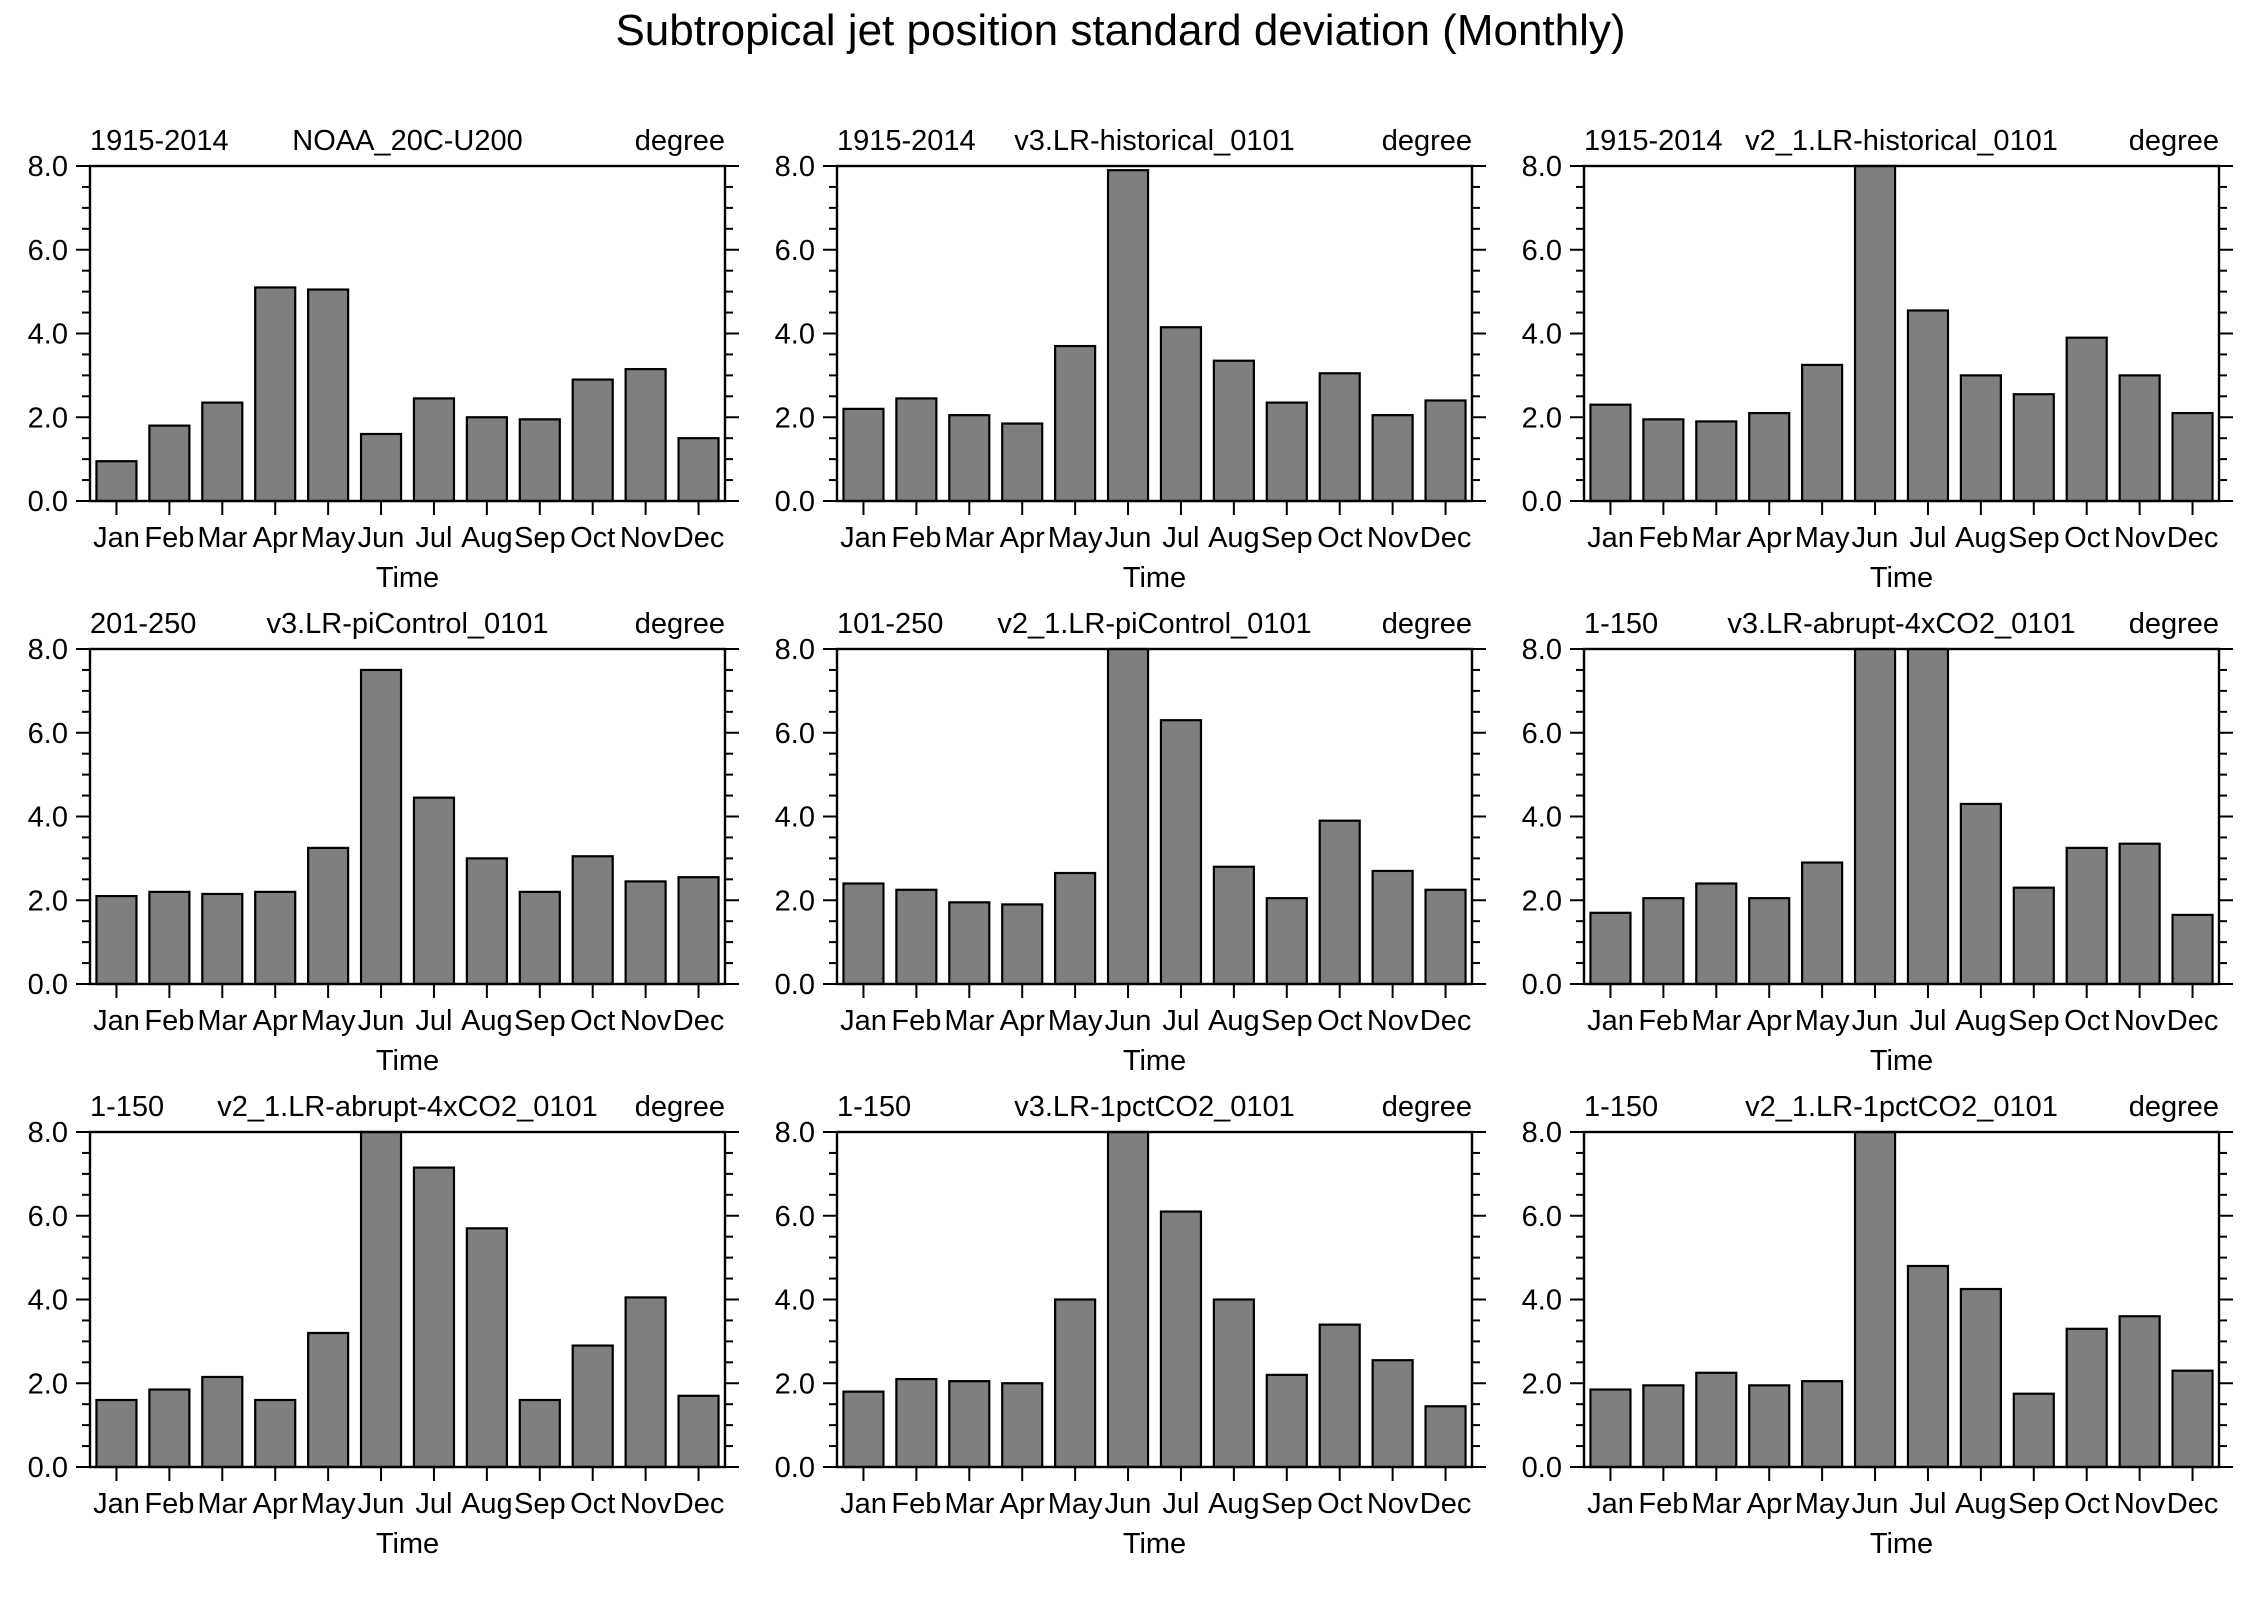 This screenshot has height=1597, width=2241. I want to click on bar-Sep, so click(539, 460).